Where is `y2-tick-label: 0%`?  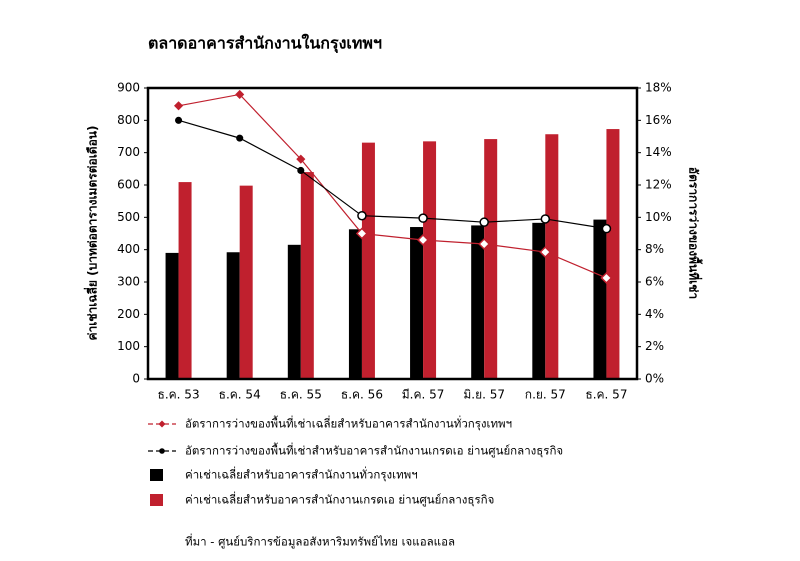 y2-tick-label: 0% is located at coordinates (654, 379).